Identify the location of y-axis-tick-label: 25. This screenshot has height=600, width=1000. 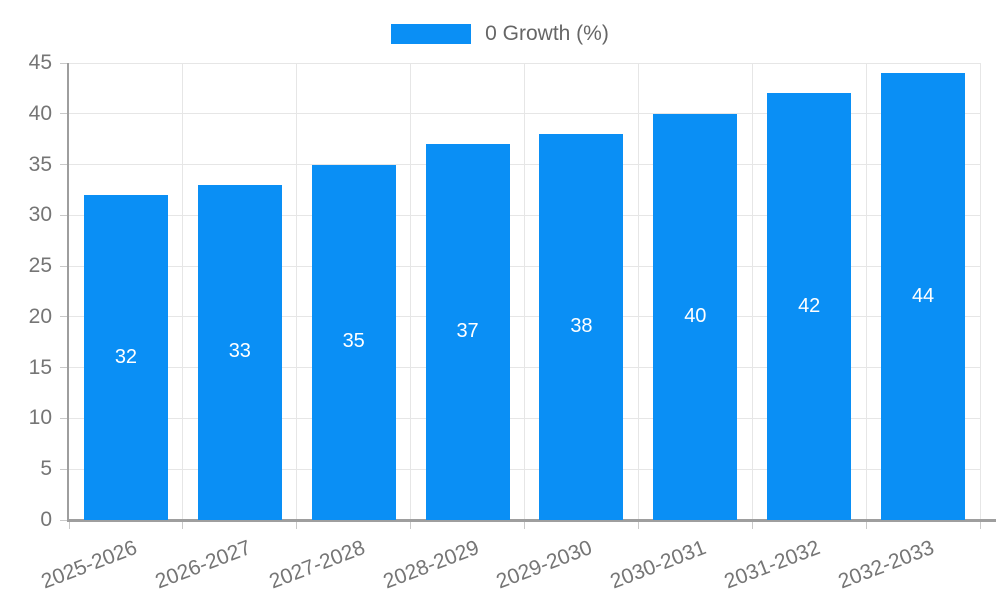
(40, 266).